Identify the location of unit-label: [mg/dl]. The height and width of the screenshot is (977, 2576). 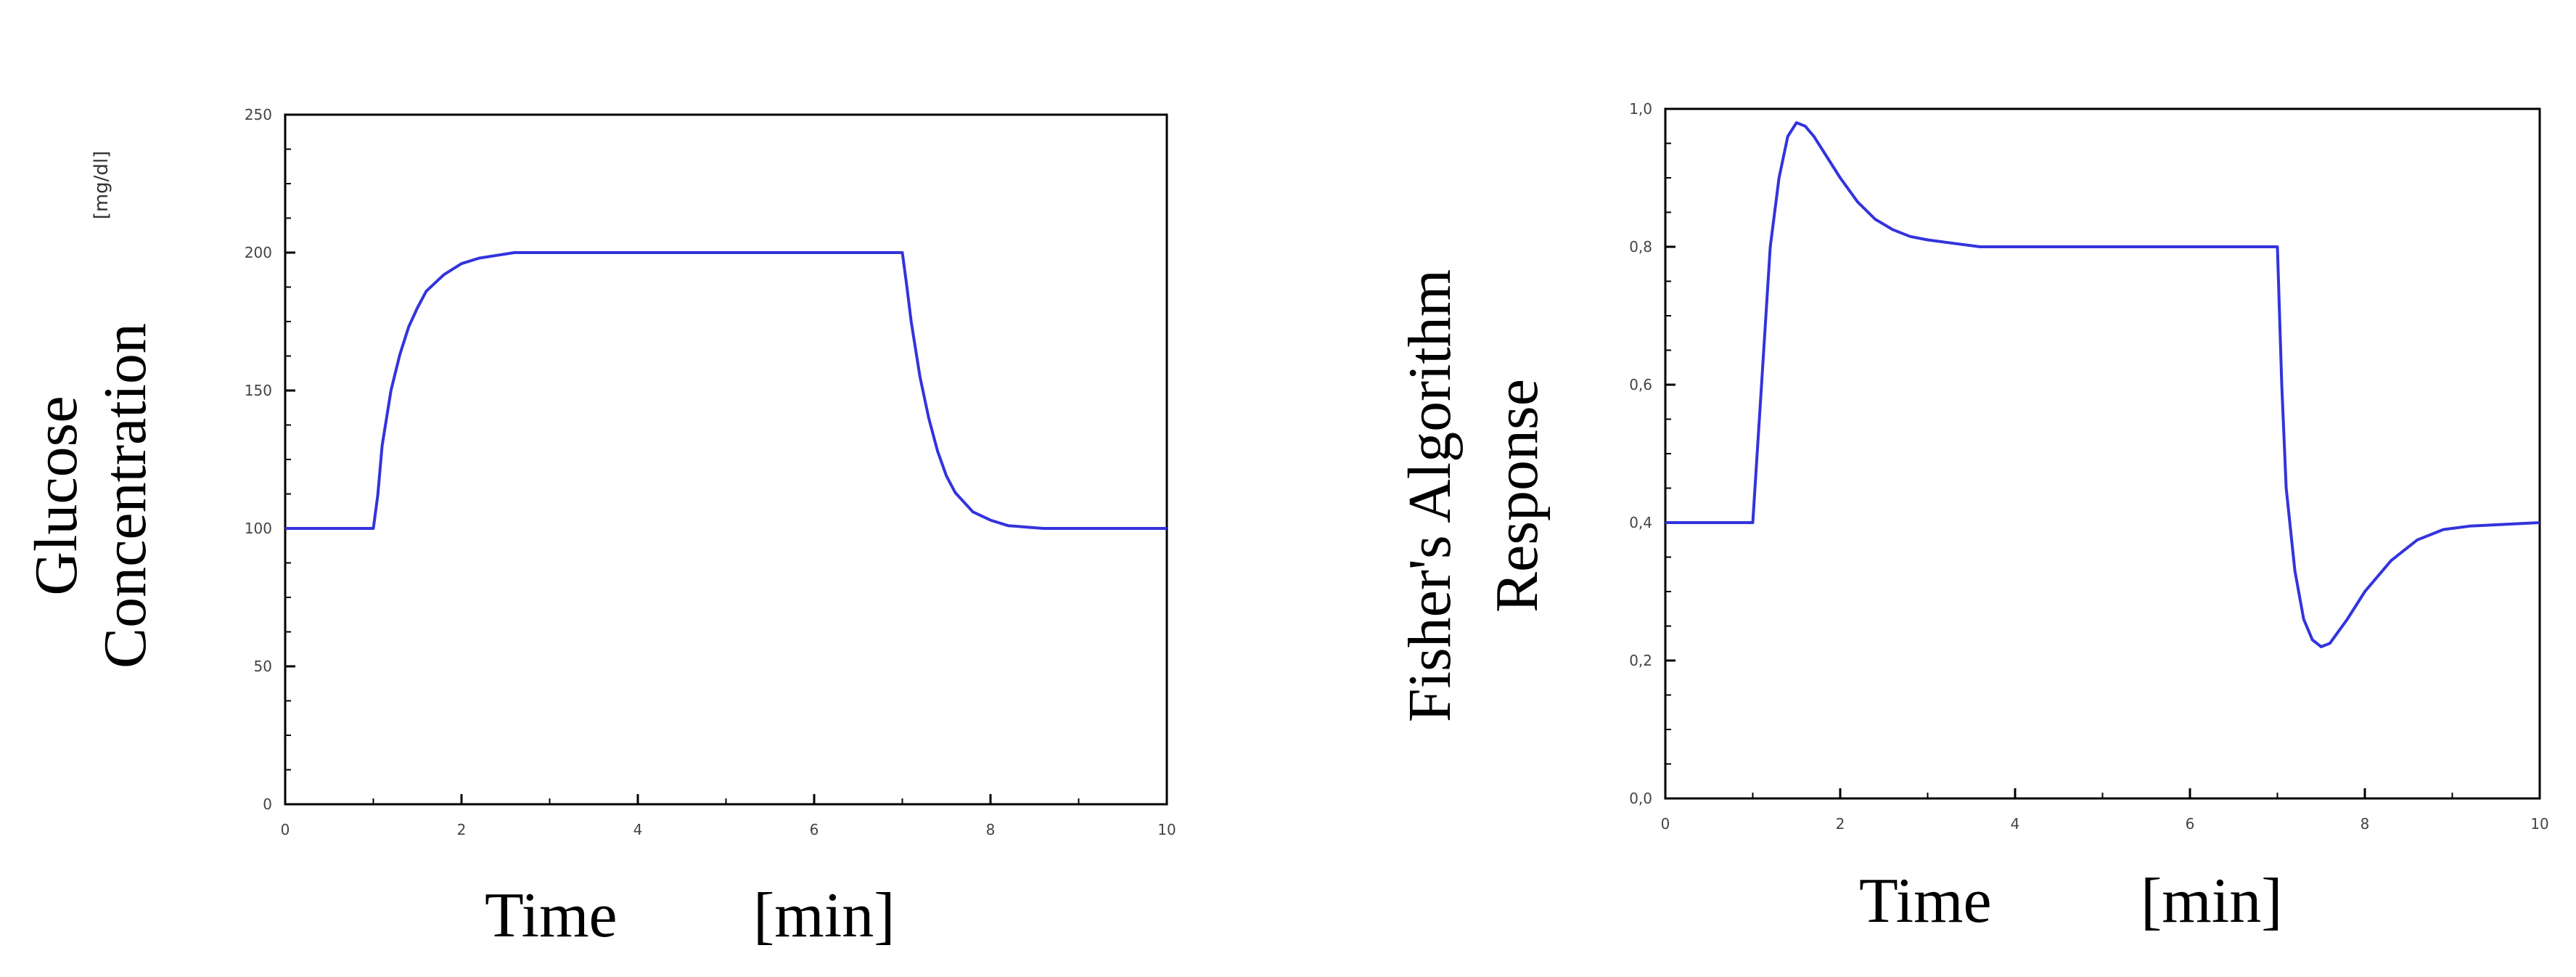
(101, 185).